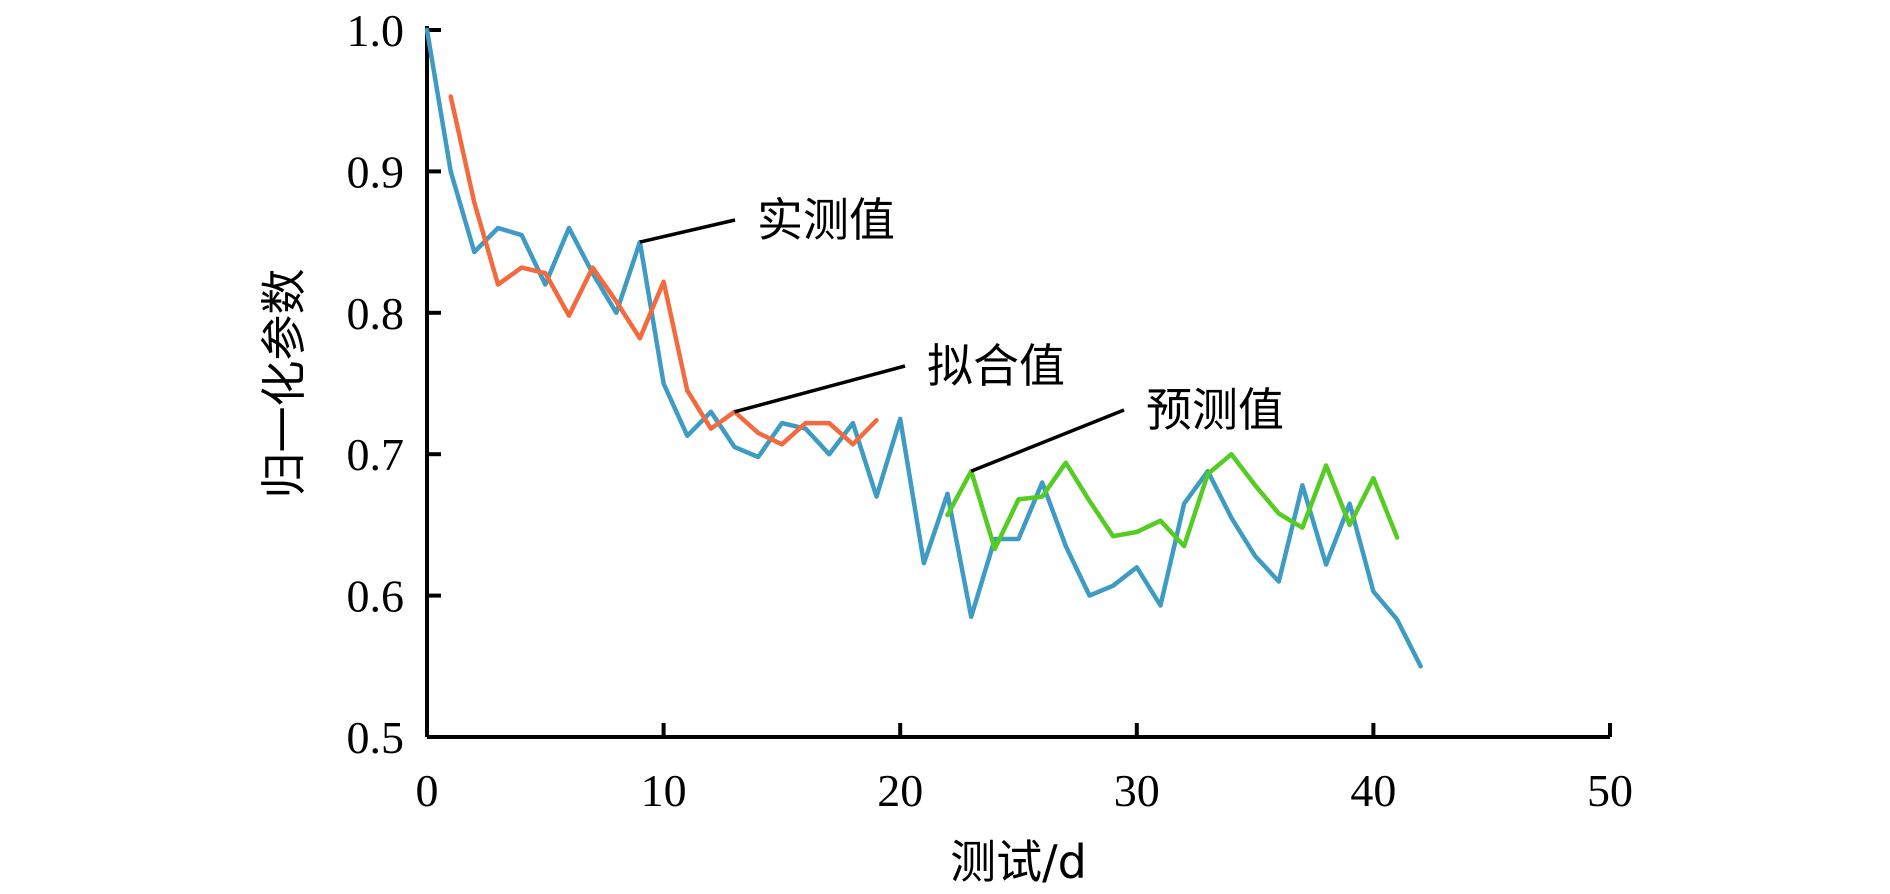 Image resolution: width=1890 pixels, height=894 pixels. Describe the element at coordinates (996, 366) in the screenshot. I see `annotation-label: 拟合值` at that location.